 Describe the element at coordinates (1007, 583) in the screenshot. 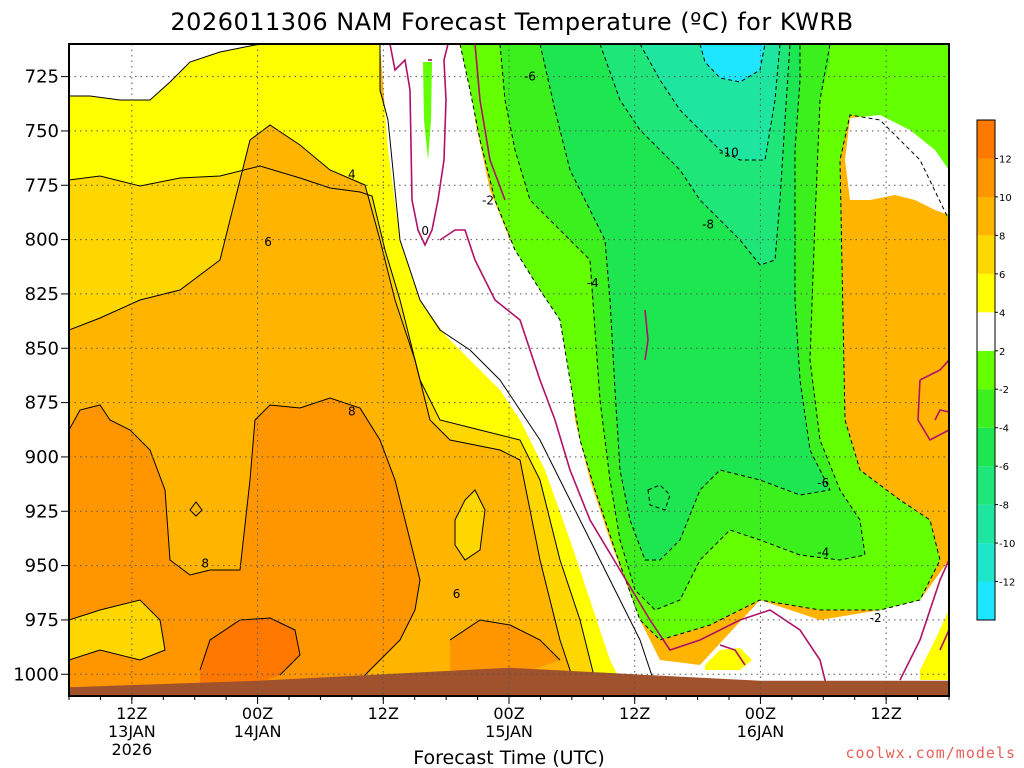

I see `colorbar-label: -12` at that location.